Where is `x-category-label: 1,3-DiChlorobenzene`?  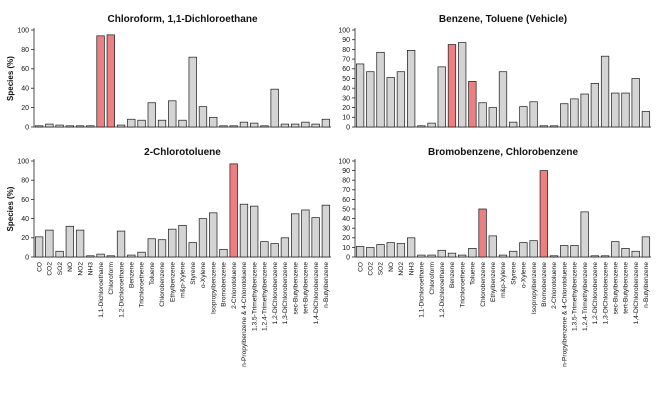
x-category-label: 1,3-DiChlorobenzene is located at coordinates (285, 293).